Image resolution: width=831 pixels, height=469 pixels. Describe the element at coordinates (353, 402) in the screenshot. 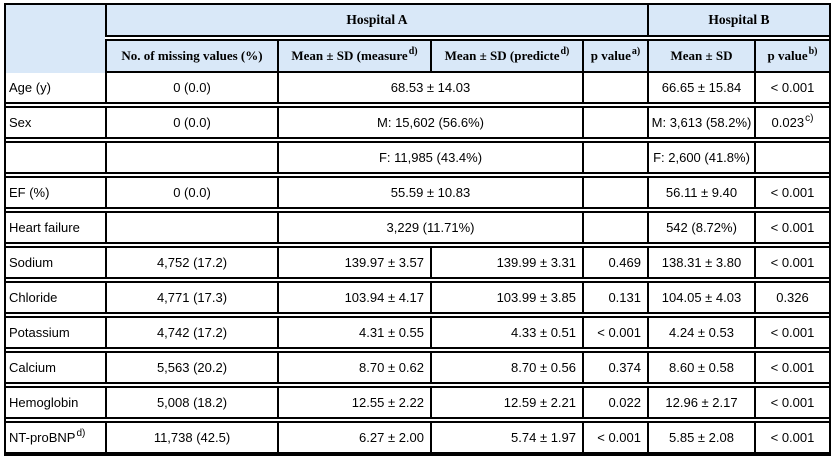

I see `measured-cell: 12.55 ± 2.22` at that location.